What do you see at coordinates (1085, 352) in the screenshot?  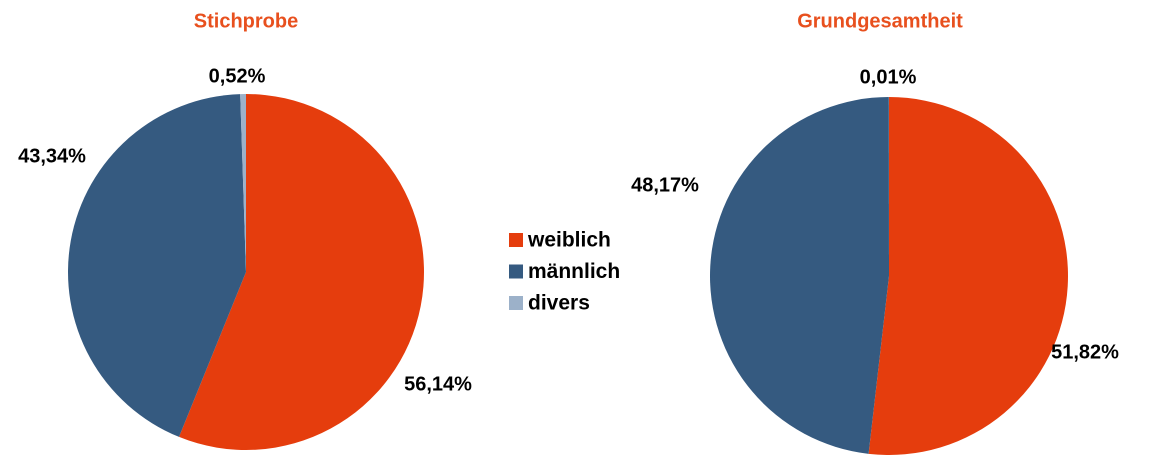 I see `data-label: 51,82%` at bounding box center [1085, 352].